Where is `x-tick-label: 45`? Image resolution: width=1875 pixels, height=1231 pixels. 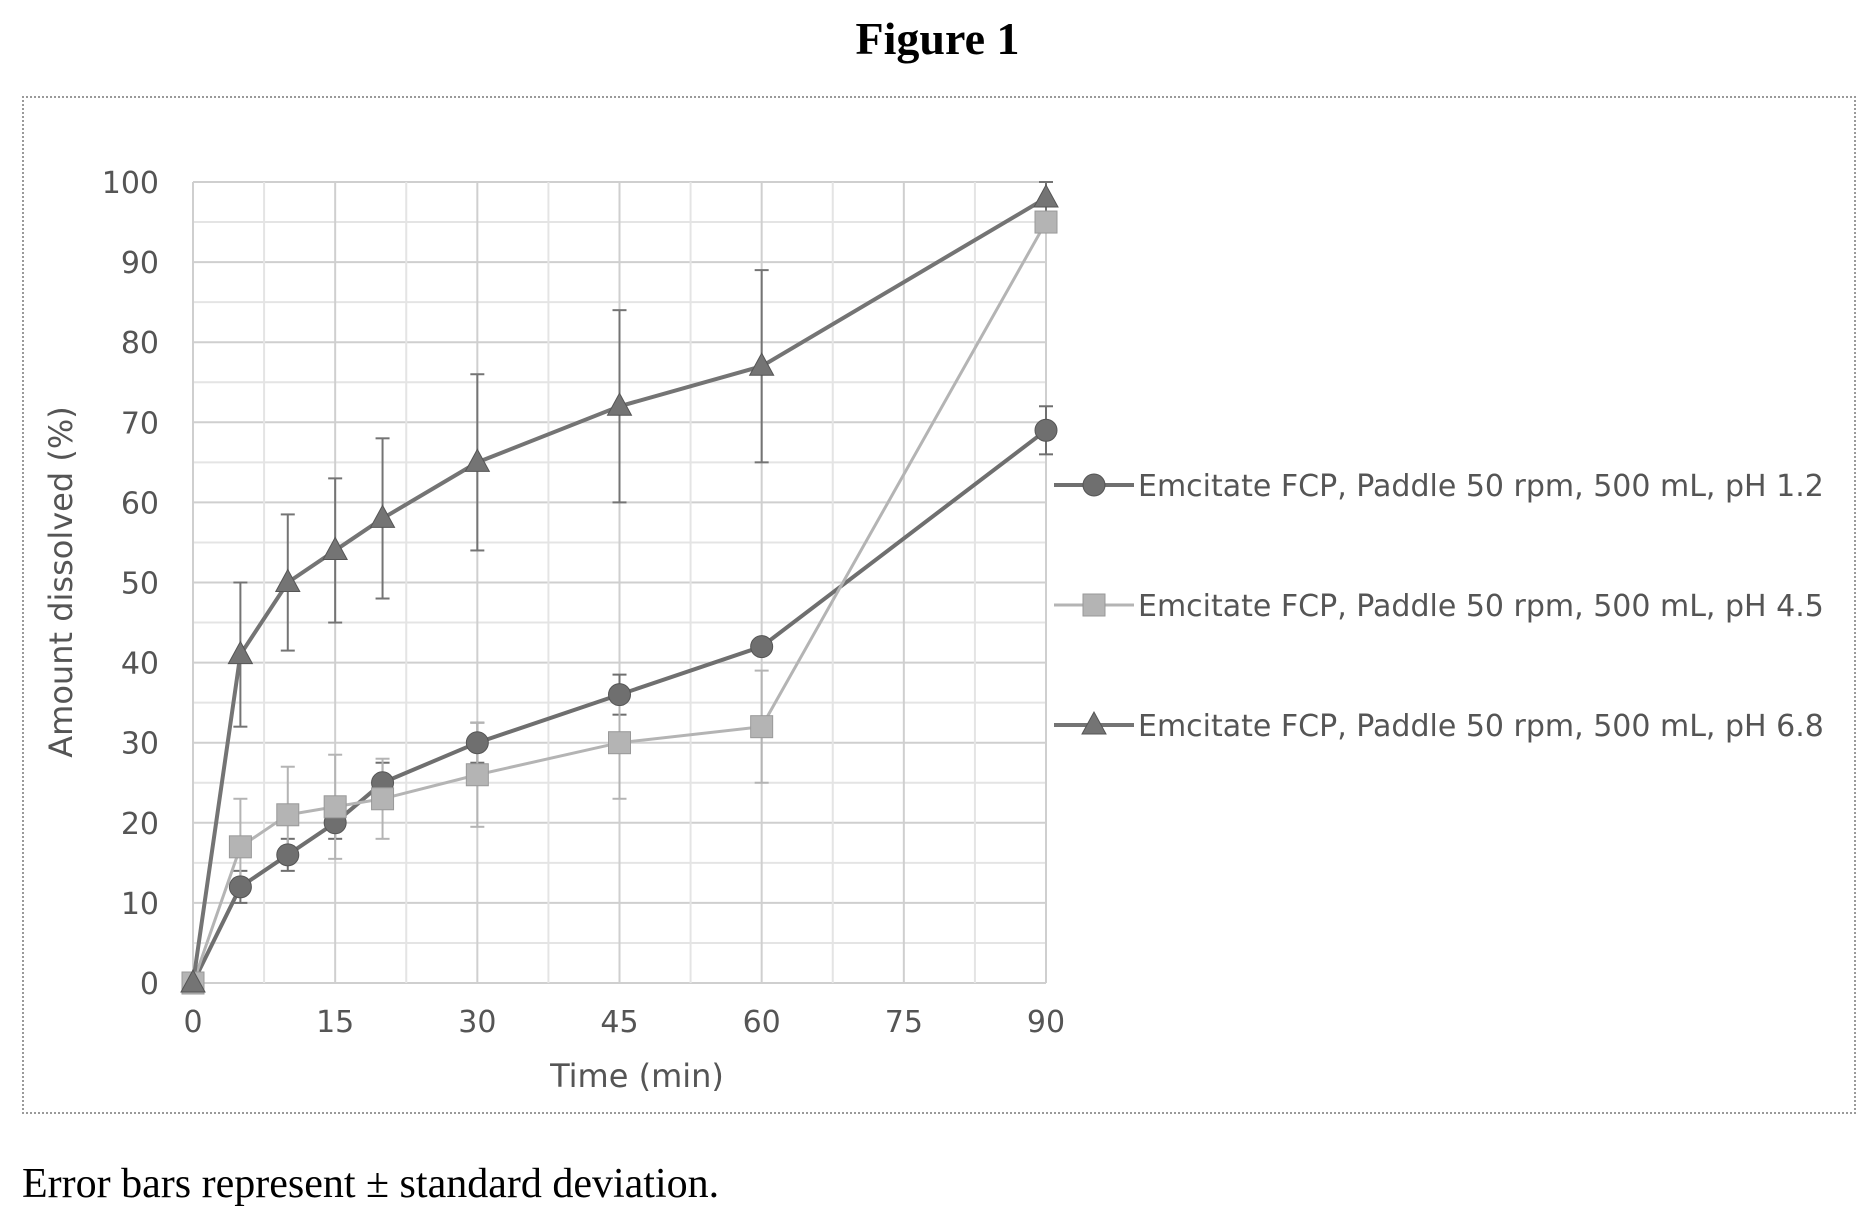
x-tick-label: 45 is located at coordinates (619, 1022).